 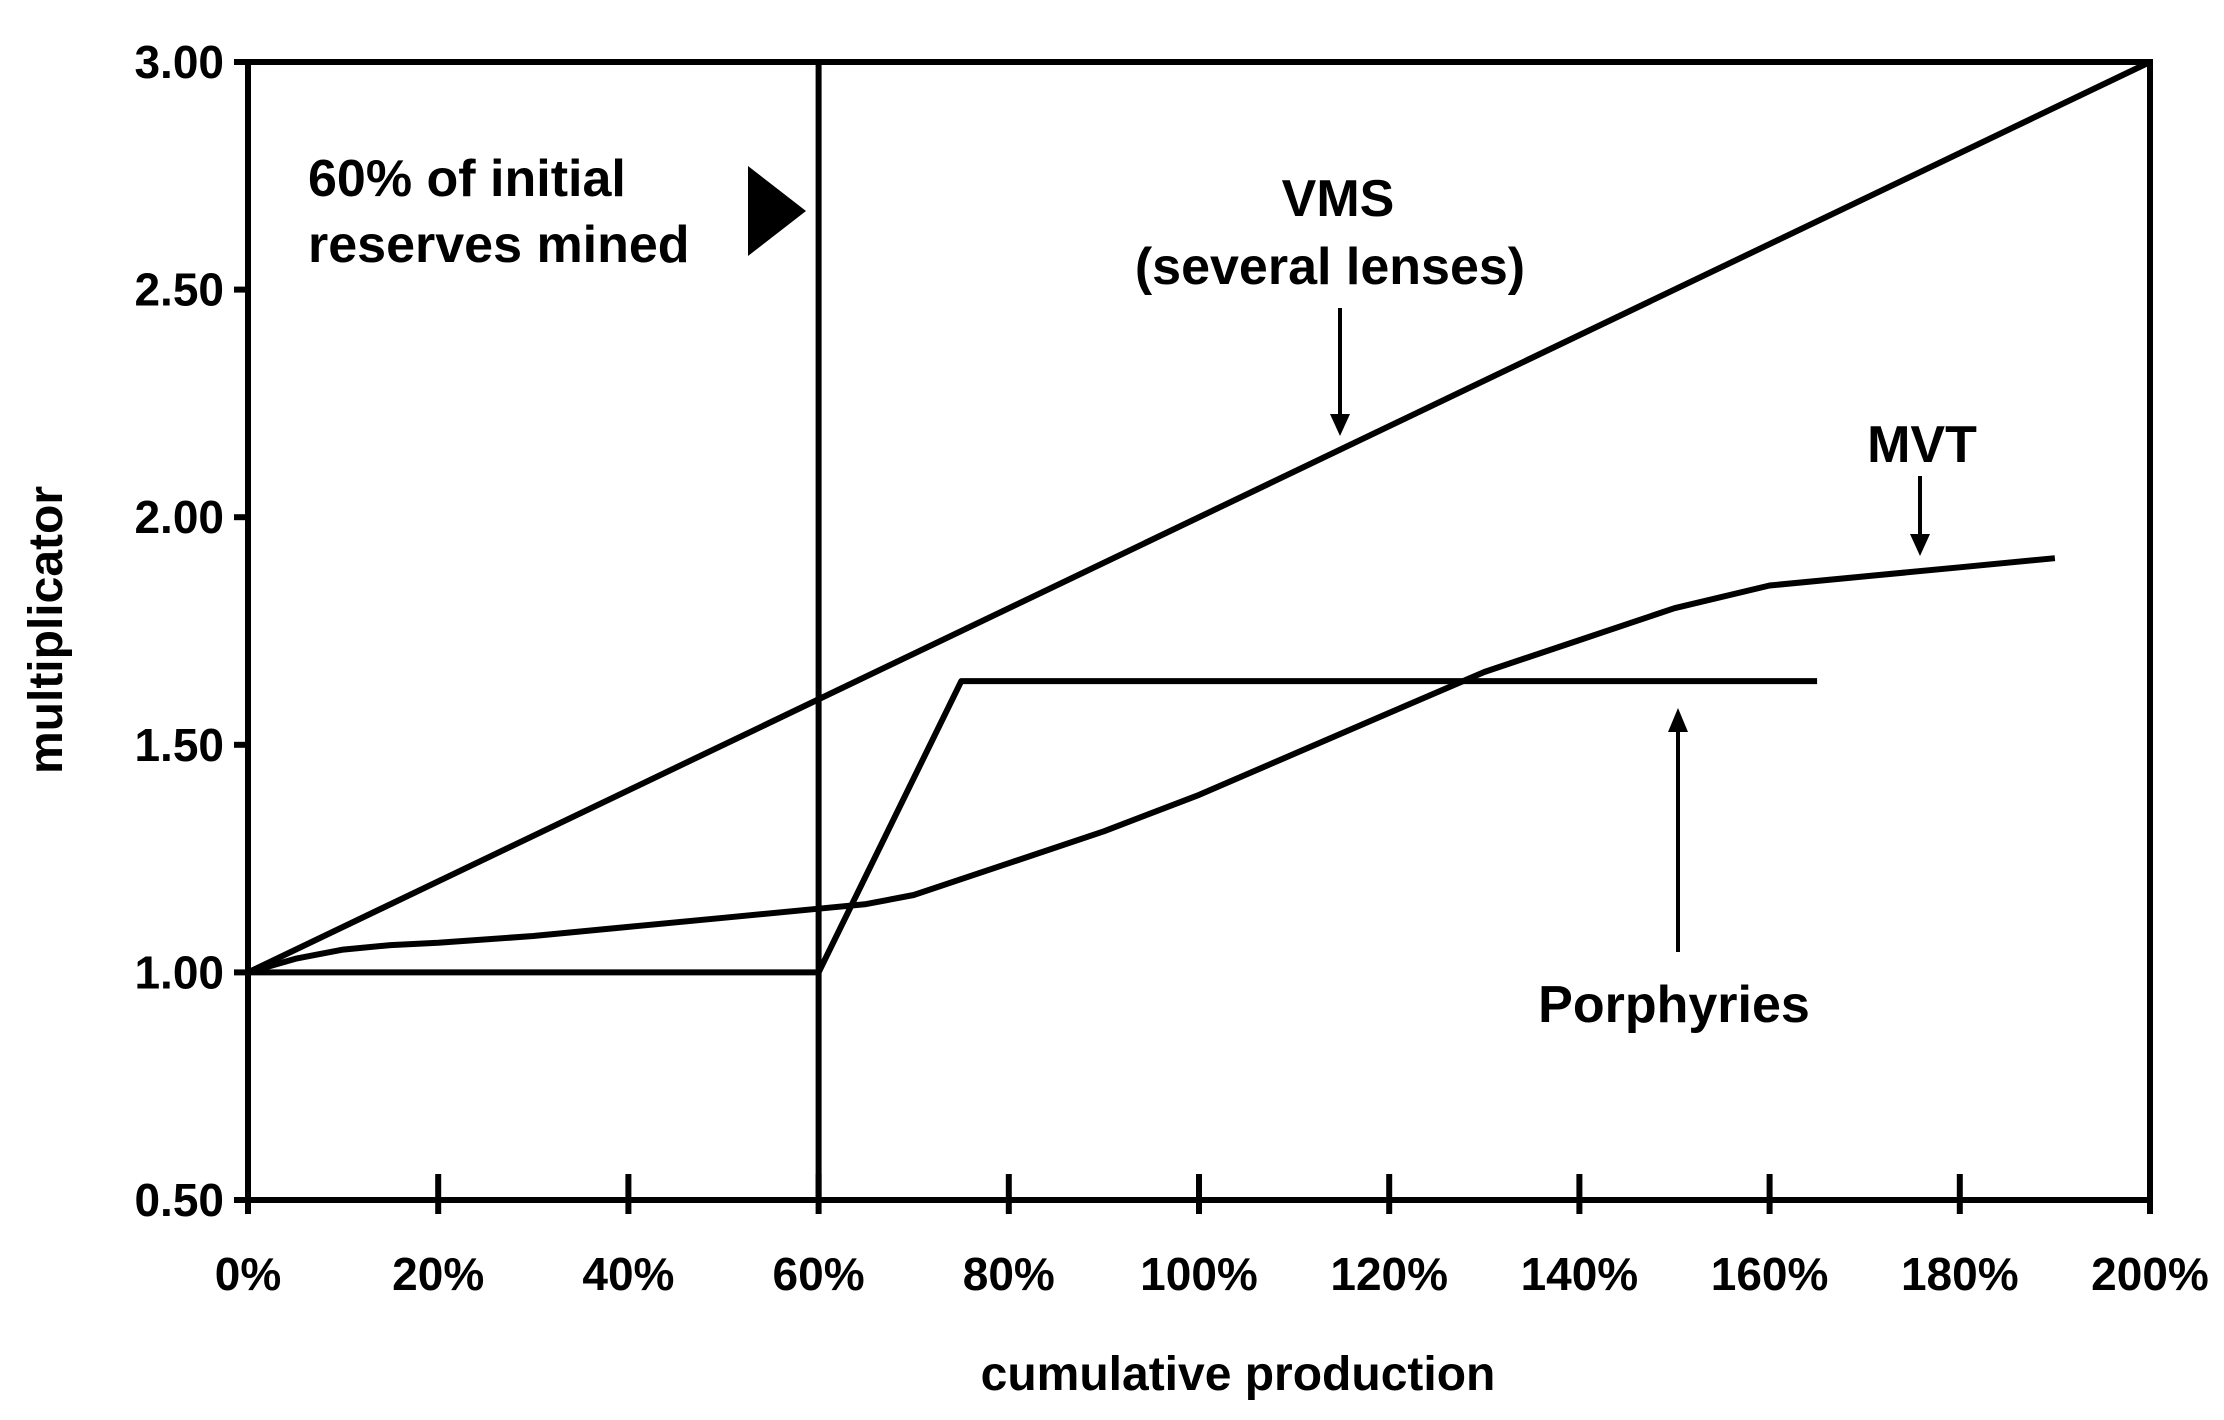 I want to click on mvt-arrow-icon, so click(x=1920, y=545).